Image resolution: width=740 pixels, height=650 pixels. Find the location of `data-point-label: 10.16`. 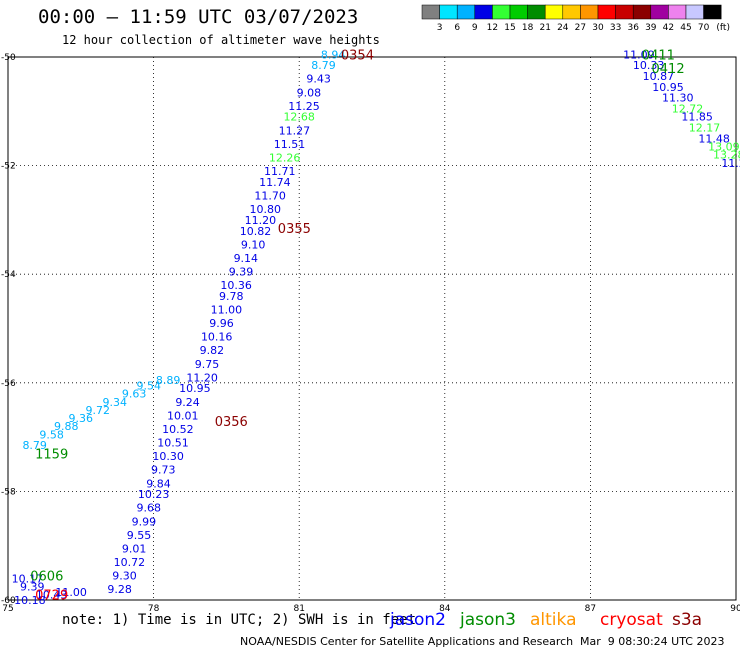

data-point-label: 10.16 is located at coordinates (217, 337).